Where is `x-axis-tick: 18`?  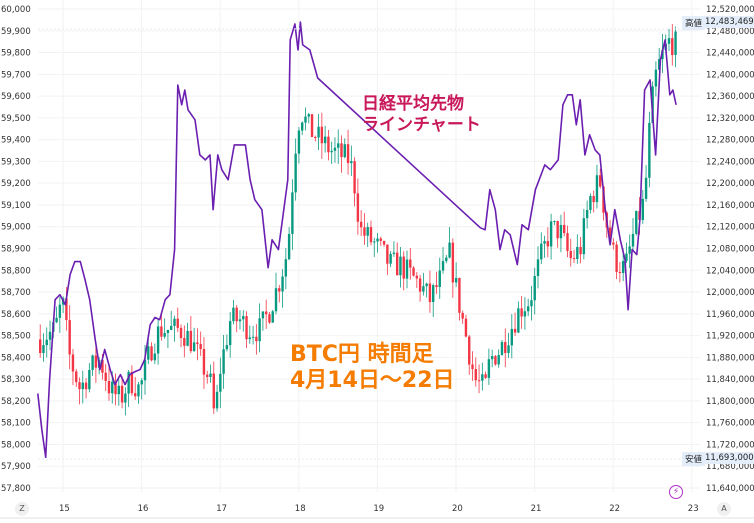 x-axis-tick: 18 is located at coordinates (300, 509).